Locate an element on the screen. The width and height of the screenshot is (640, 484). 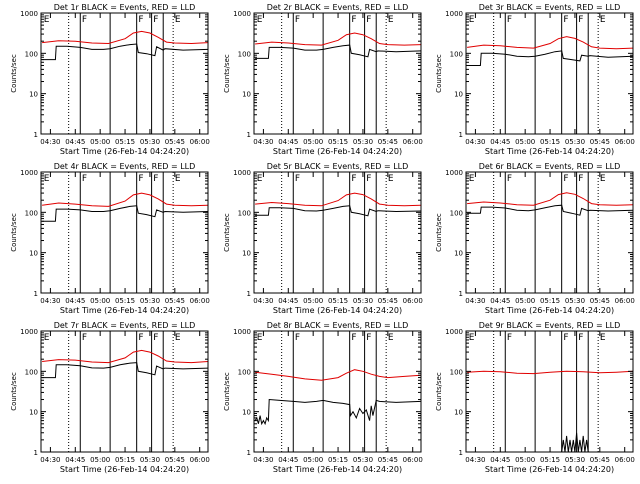
panel-title: Det 9r BLACK = Events, RED = LLD is located at coordinates (550, 325).